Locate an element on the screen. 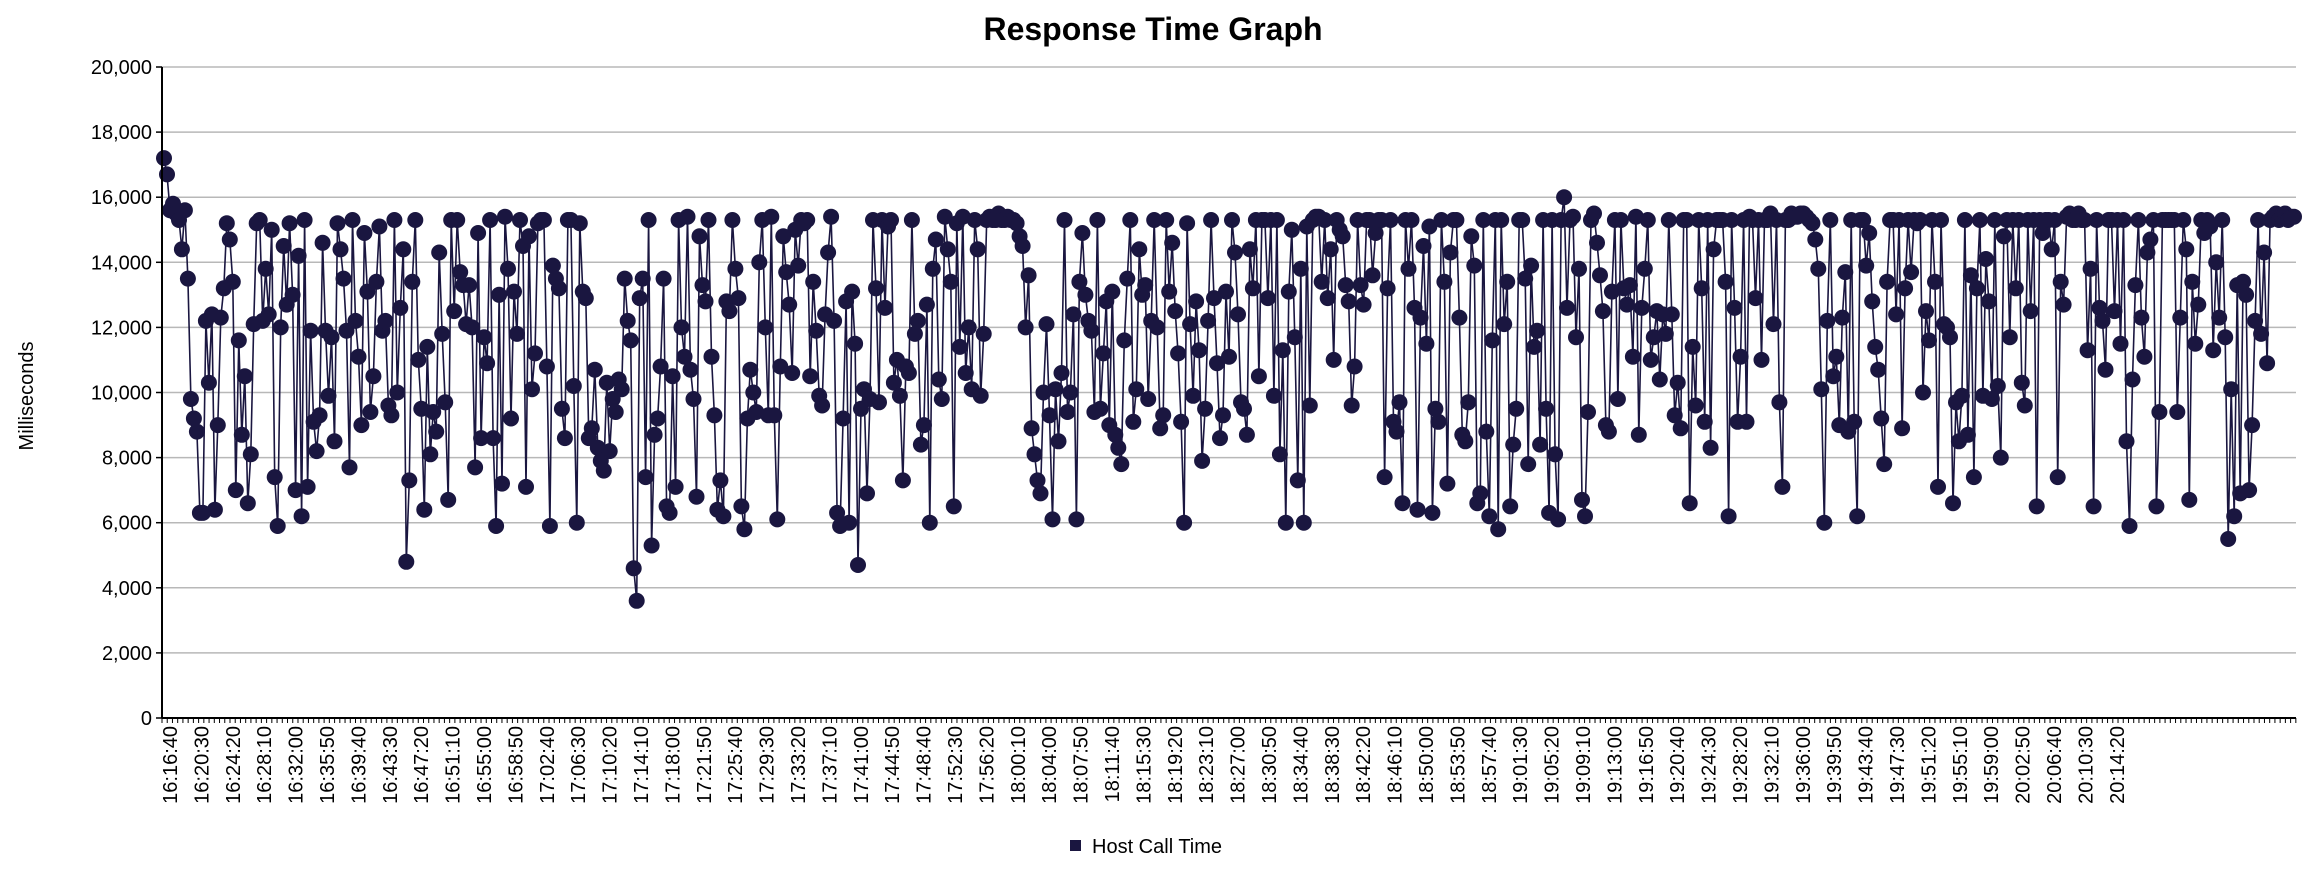 The image size is (2306, 880). x-tick-label: 17:18:00 is located at coordinates (673, 765).